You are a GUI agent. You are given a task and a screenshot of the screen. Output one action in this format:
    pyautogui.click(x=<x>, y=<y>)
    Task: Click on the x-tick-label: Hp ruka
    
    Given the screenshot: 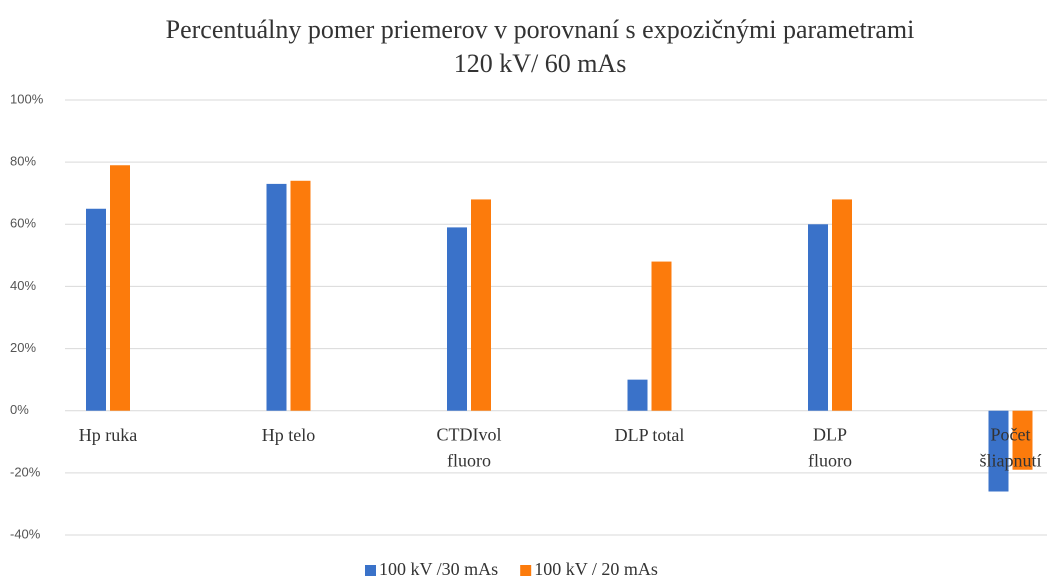 What is the action you would take?
    pyautogui.click(x=108, y=435)
    